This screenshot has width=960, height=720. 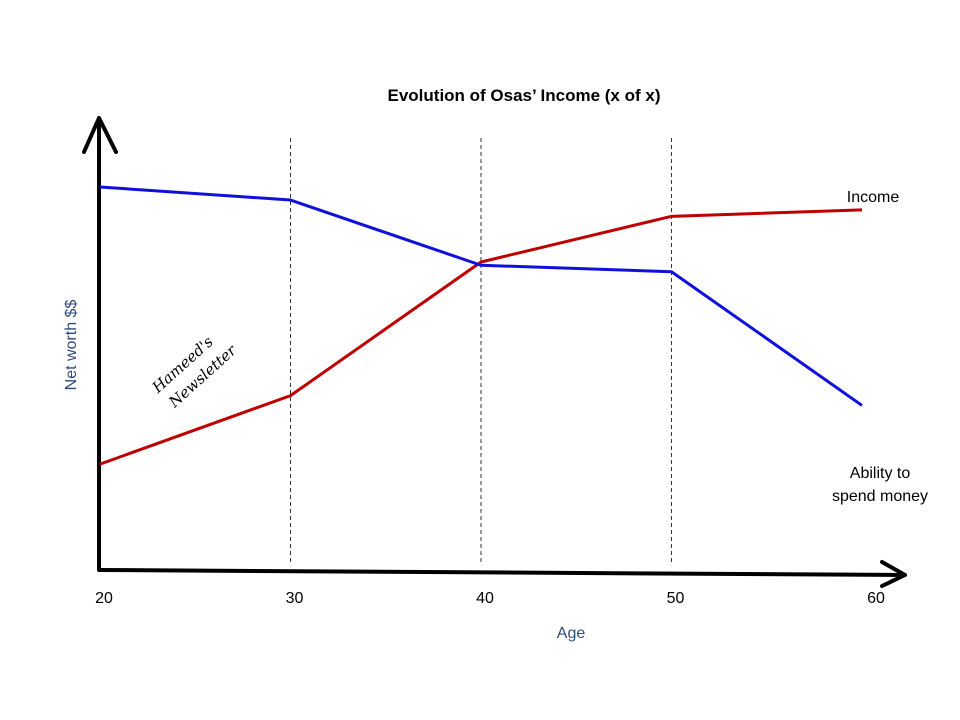 What do you see at coordinates (502, 574) in the screenshot?
I see `x-axis-arrow` at bounding box center [502, 574].